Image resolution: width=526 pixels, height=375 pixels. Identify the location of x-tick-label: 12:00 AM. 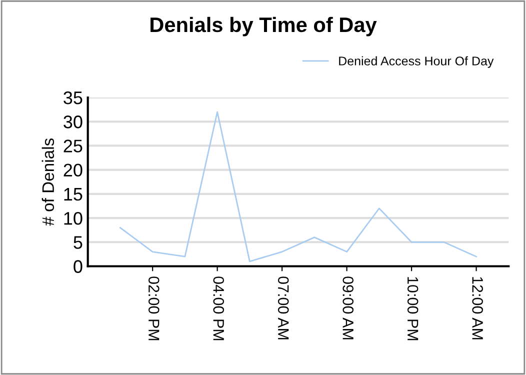
(477, 308).